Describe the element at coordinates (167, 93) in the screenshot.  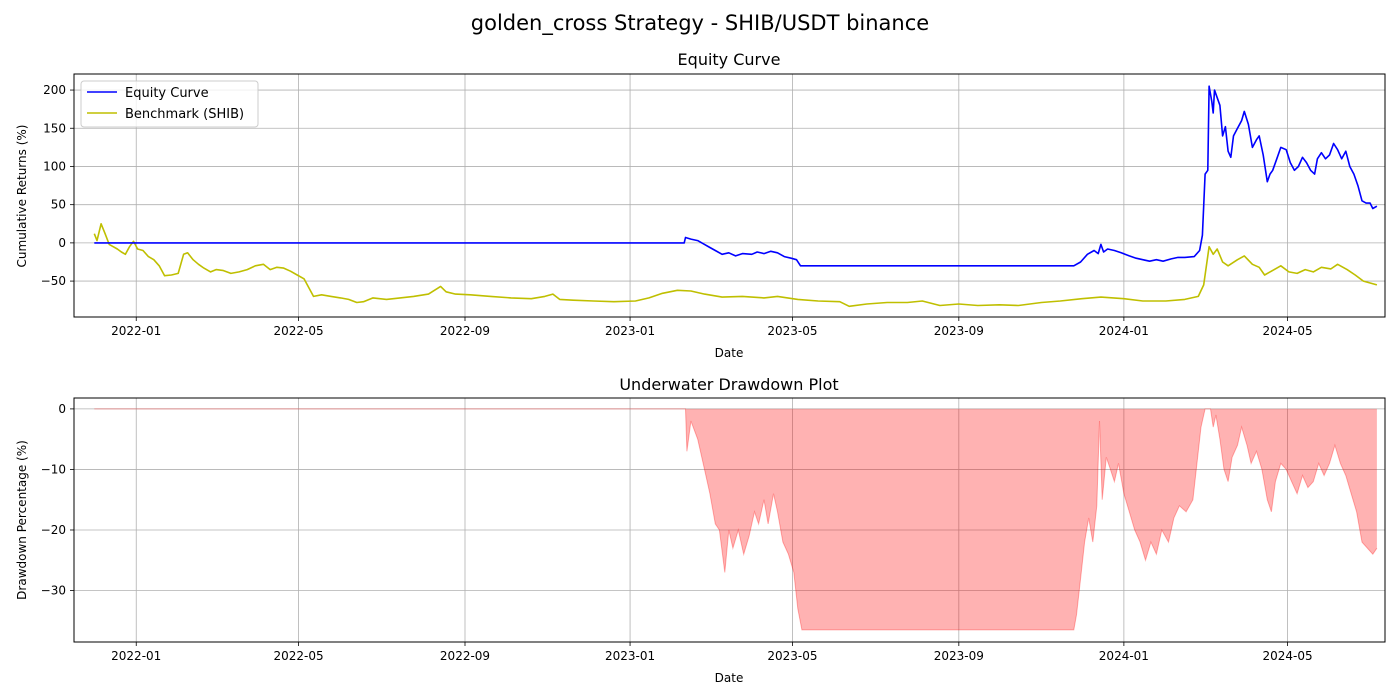
I see `legend-label-equity: Equity Curve` at that location.